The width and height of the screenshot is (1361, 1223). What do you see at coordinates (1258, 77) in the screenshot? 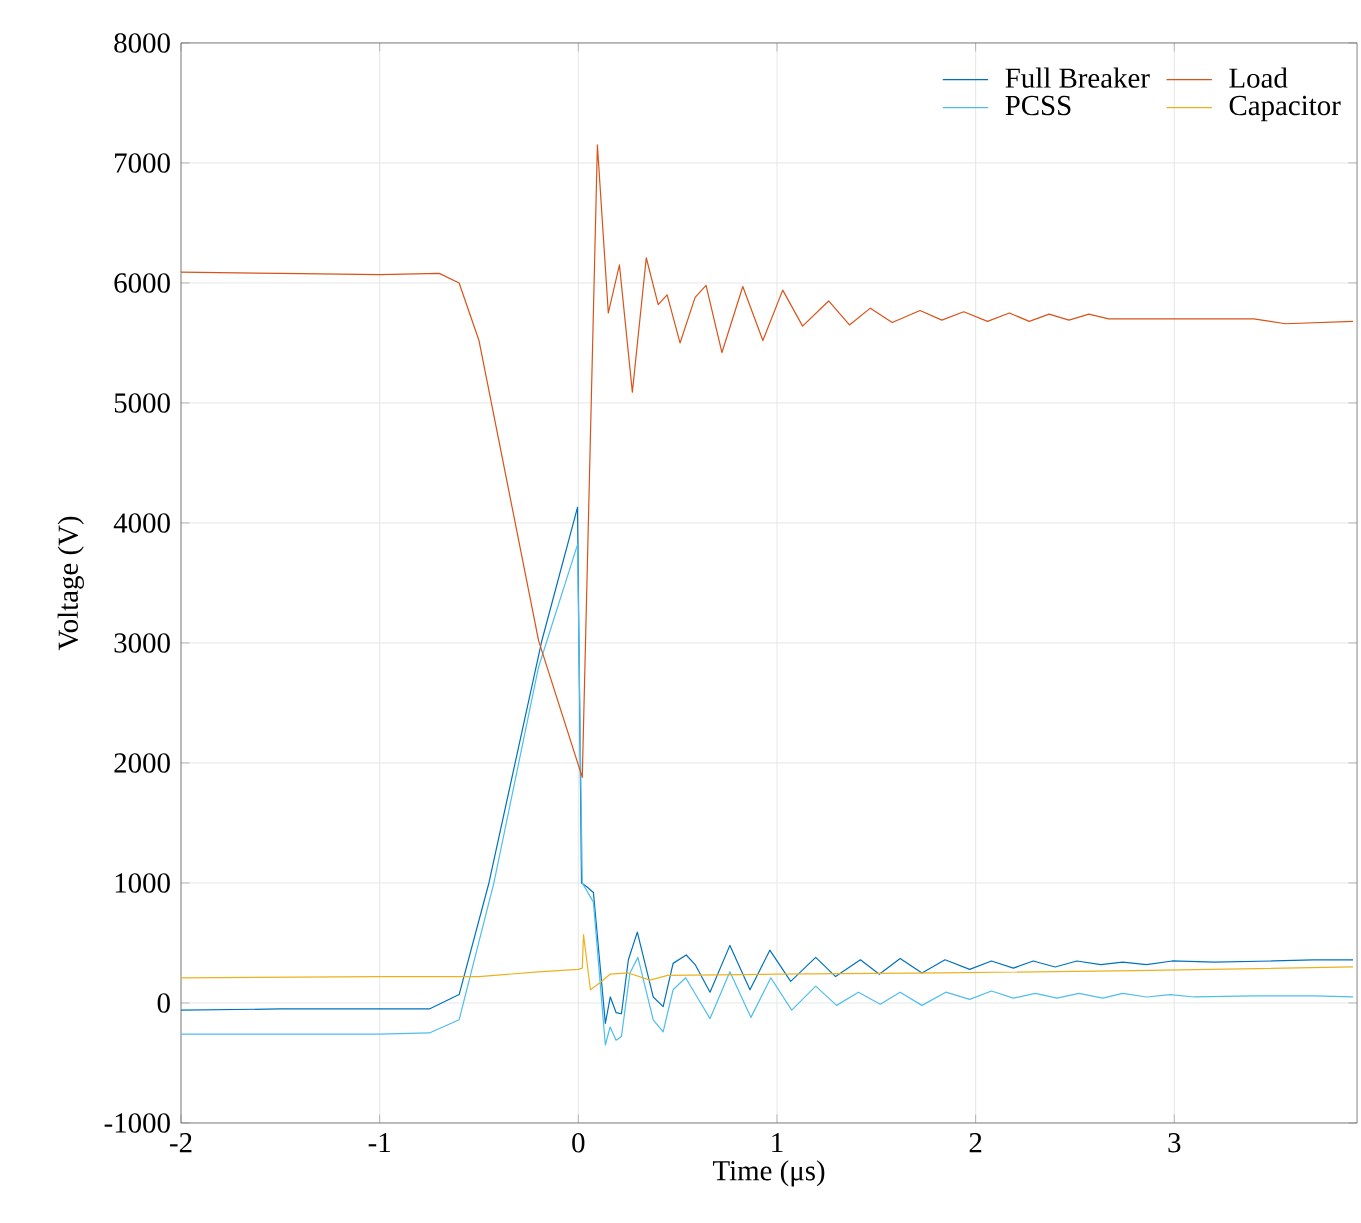
I see `legend-label: Load` at bounding box center [1258, 77].